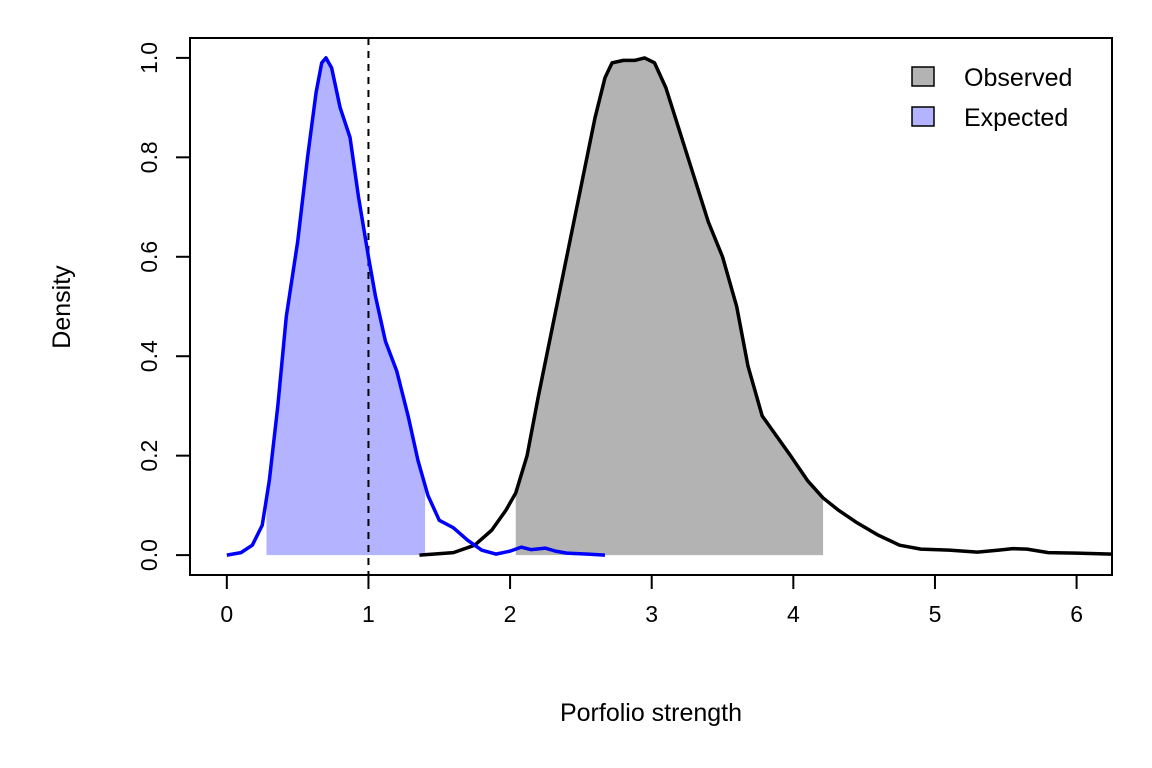 This screenshot has height=768, width=1152. I want to click on y-tick-label: 1.0, so click(149, 58).